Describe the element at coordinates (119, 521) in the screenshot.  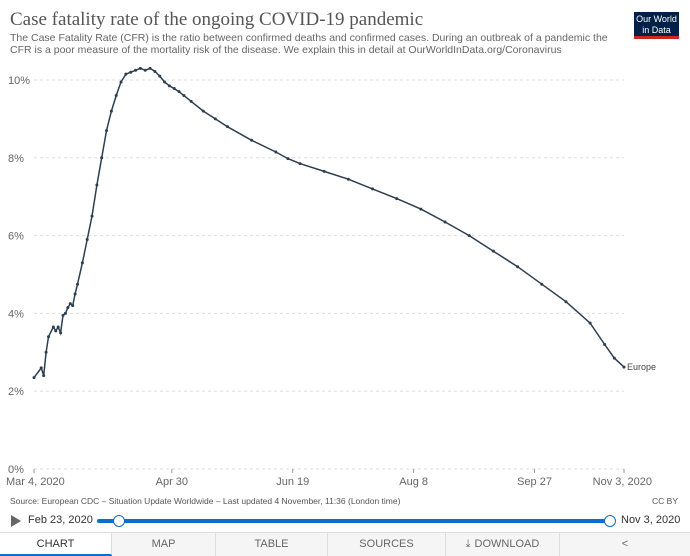
I see `timeline-start-handle` at that location.